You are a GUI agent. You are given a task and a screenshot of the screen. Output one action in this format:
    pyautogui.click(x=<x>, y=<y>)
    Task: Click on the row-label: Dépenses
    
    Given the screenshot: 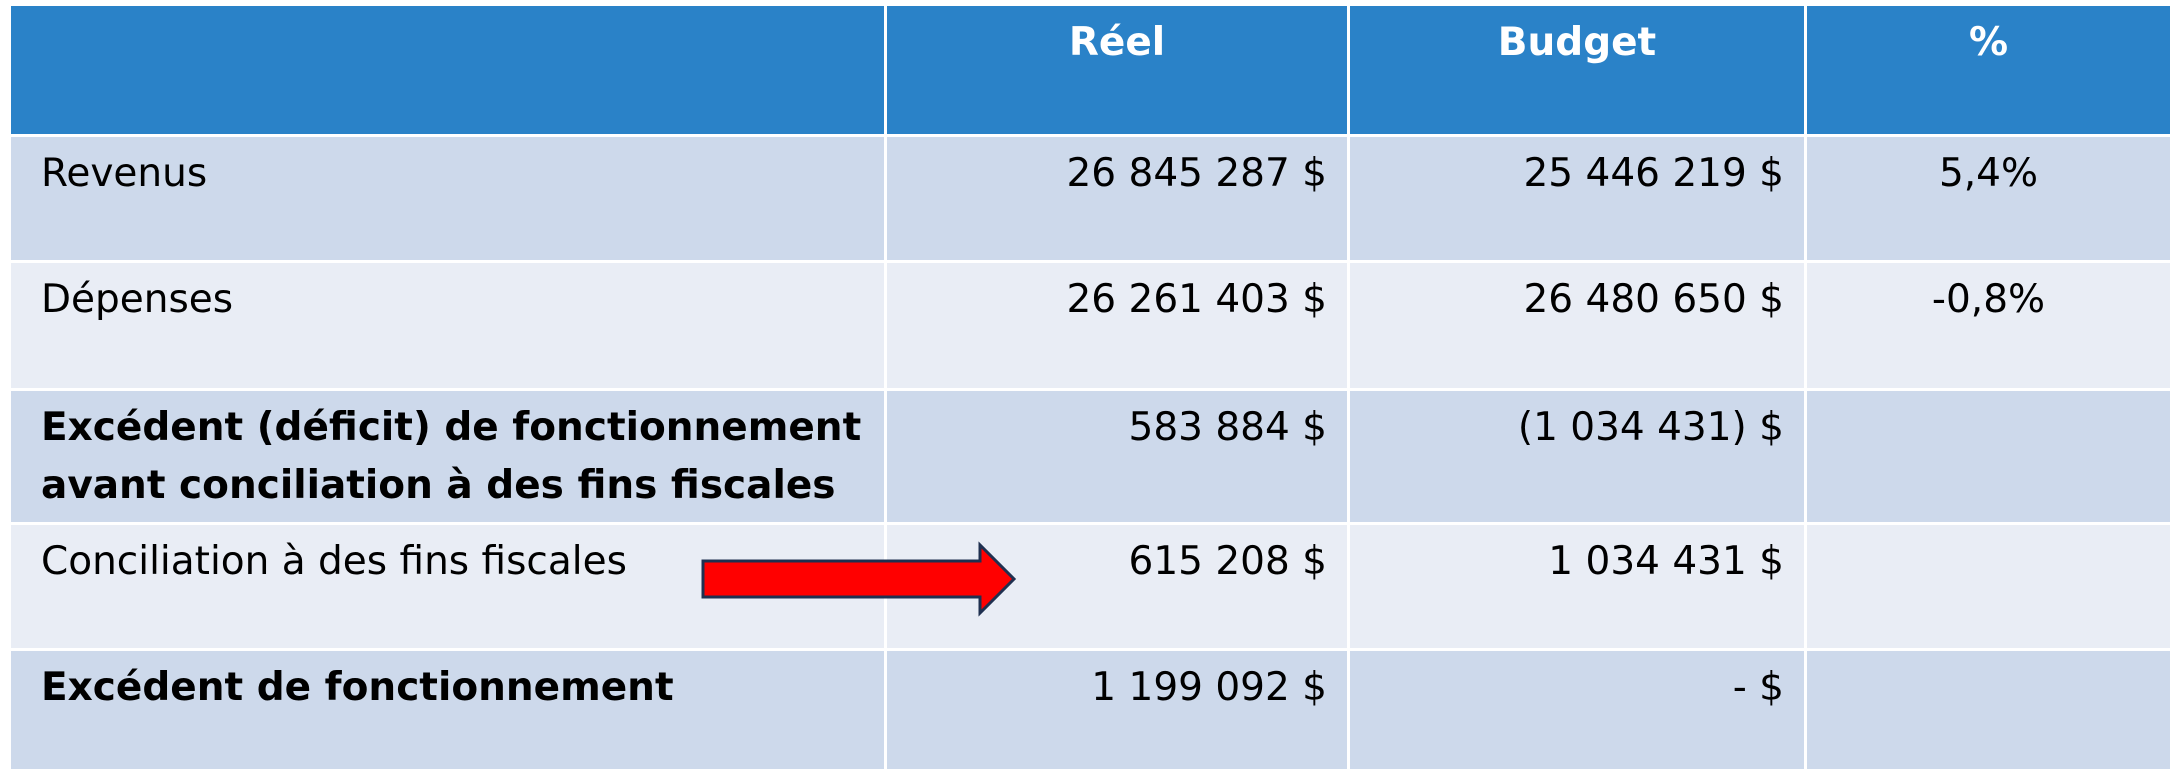 What is the action you would take?
    pyautogui.click(x=447, y=325)
    